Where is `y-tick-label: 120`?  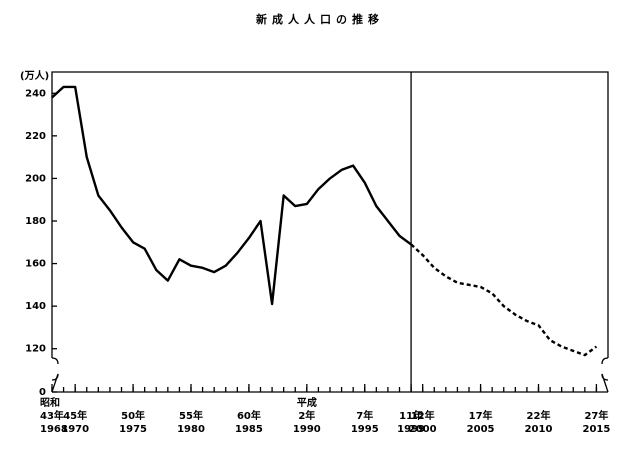 y-tick-label: 120 is located at coordinates (35, 349).